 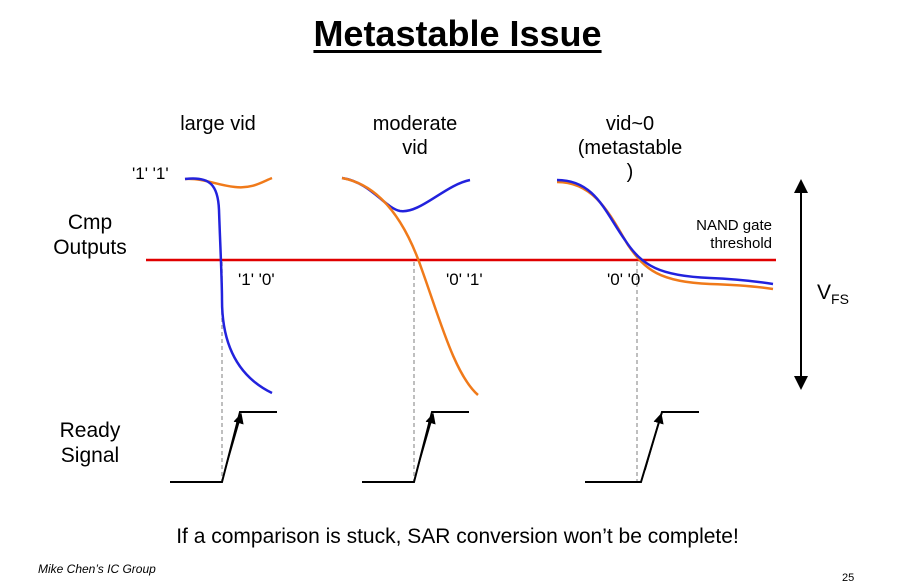 What do you see at coordinates (734, 225) in the screenshot?
I see `nand-threshold-line1: NAND gate` at bounding box center [734, 225].